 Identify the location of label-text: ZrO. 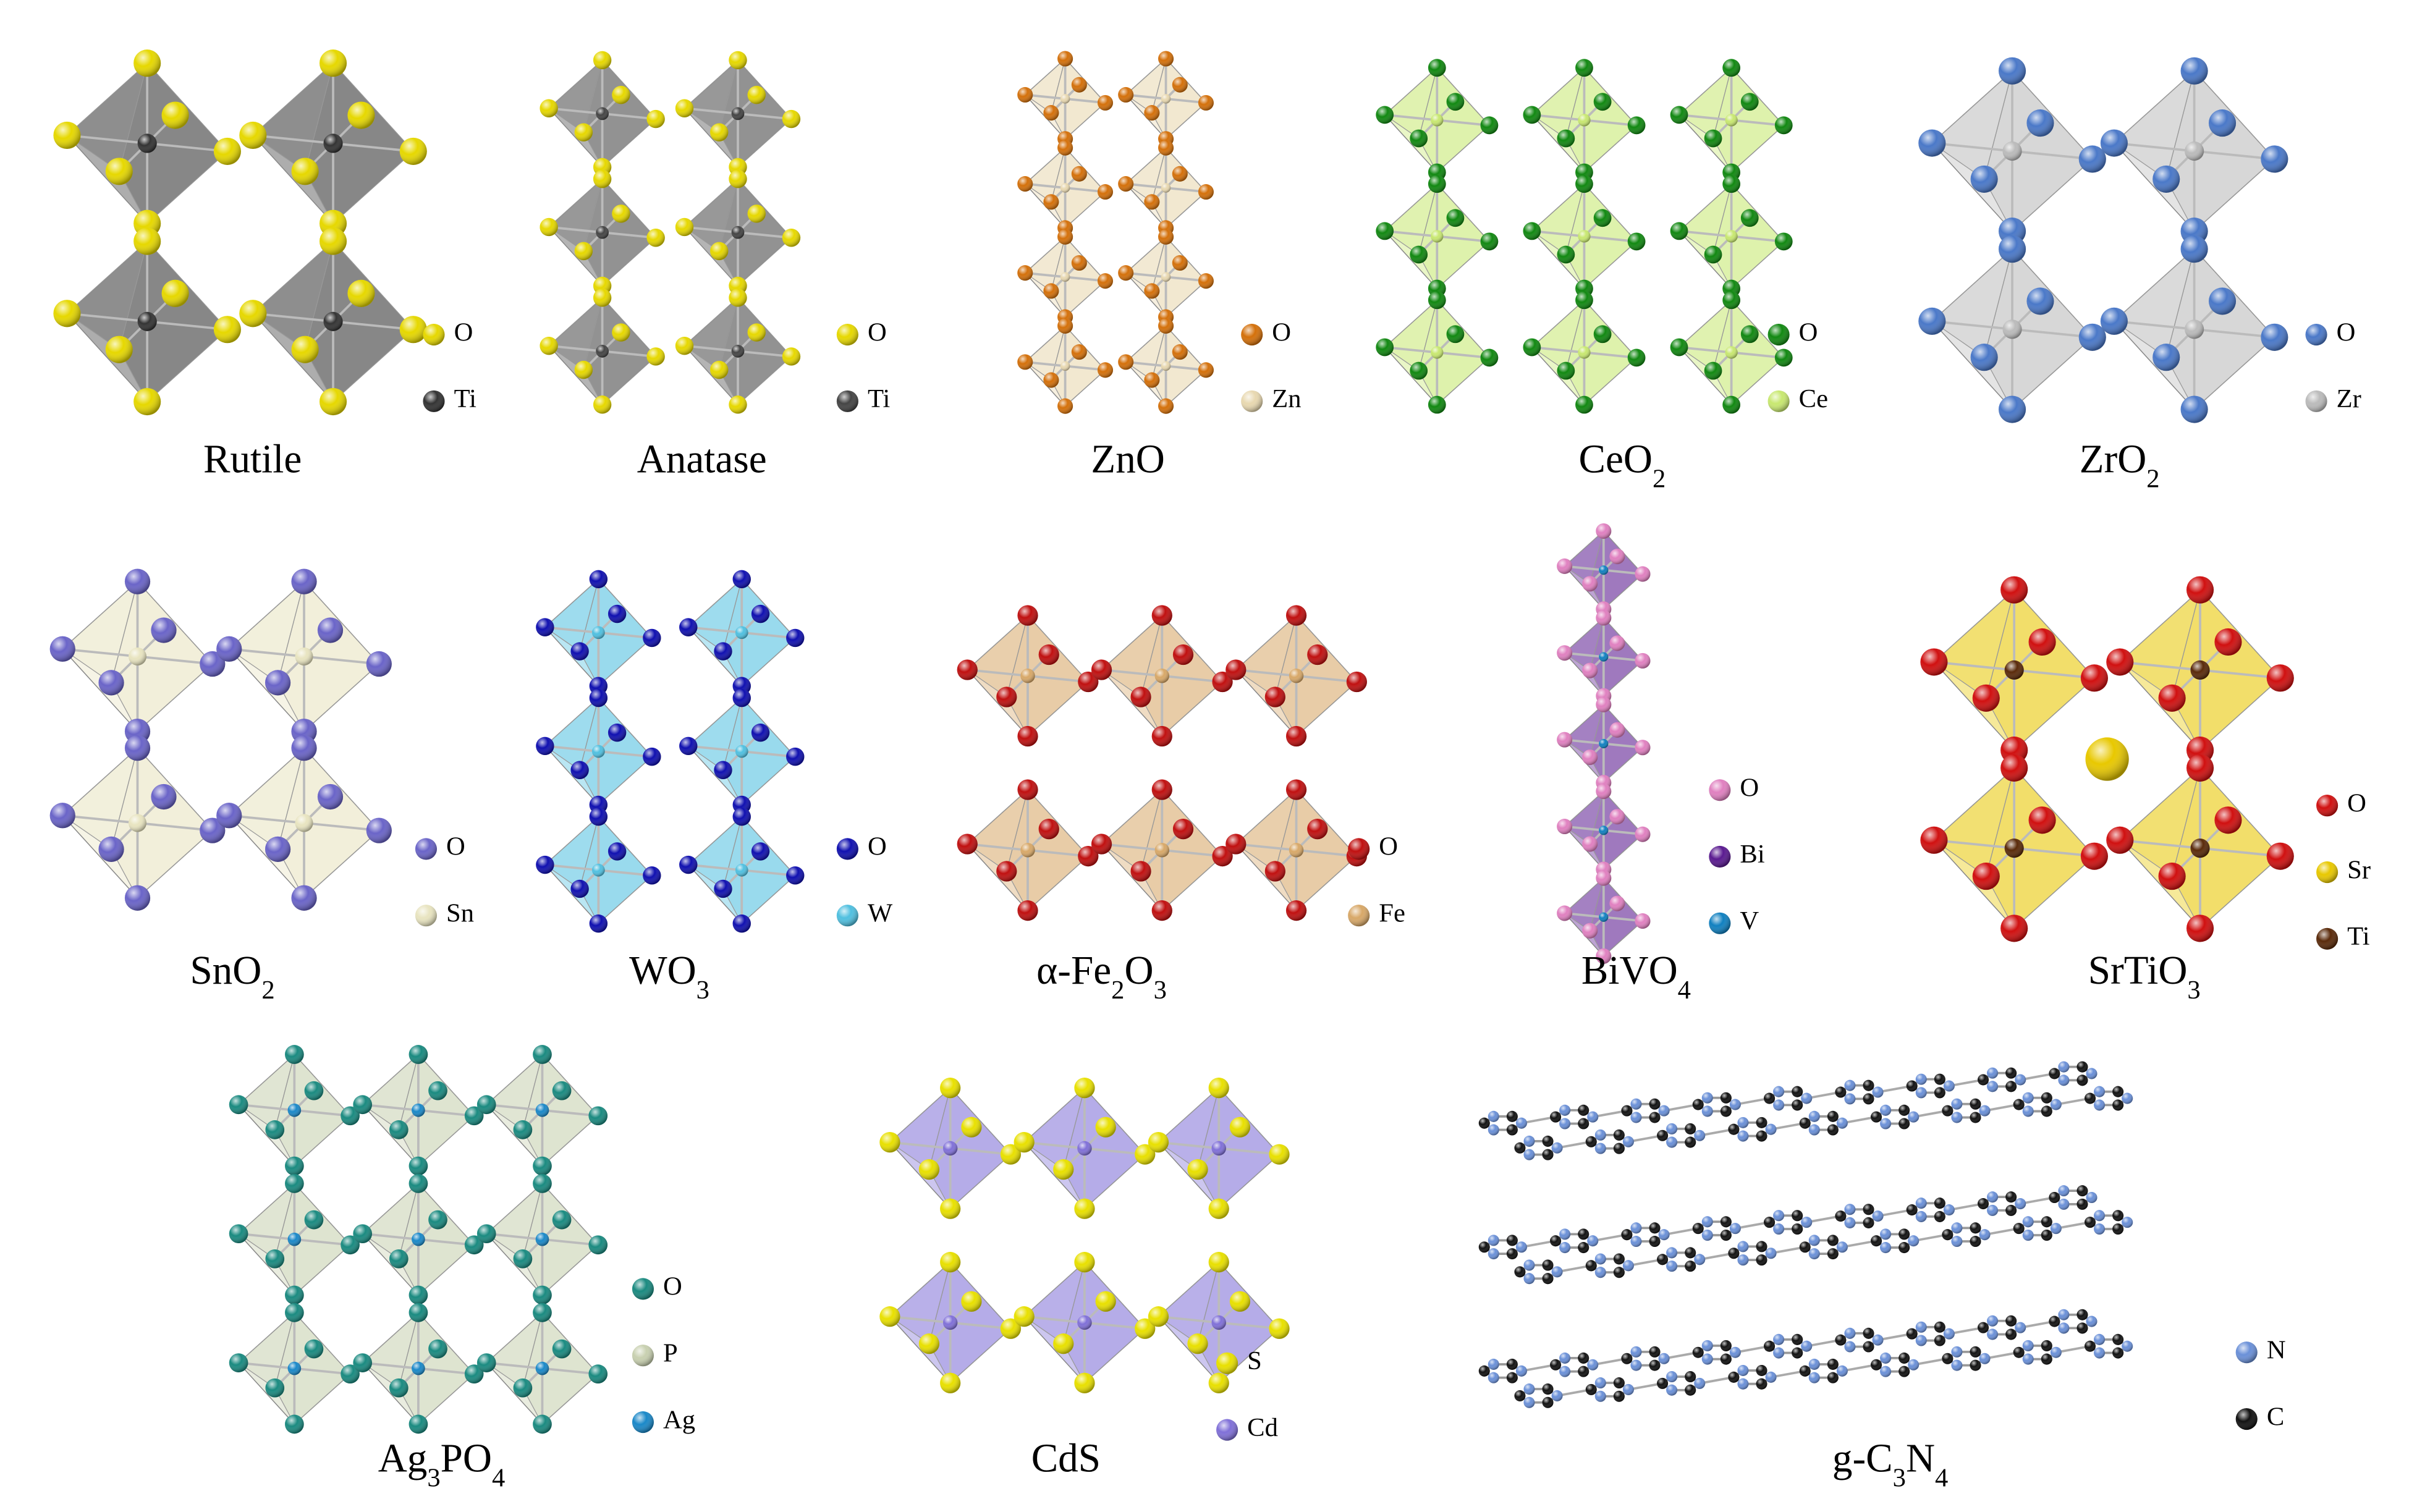
(2113, 459).